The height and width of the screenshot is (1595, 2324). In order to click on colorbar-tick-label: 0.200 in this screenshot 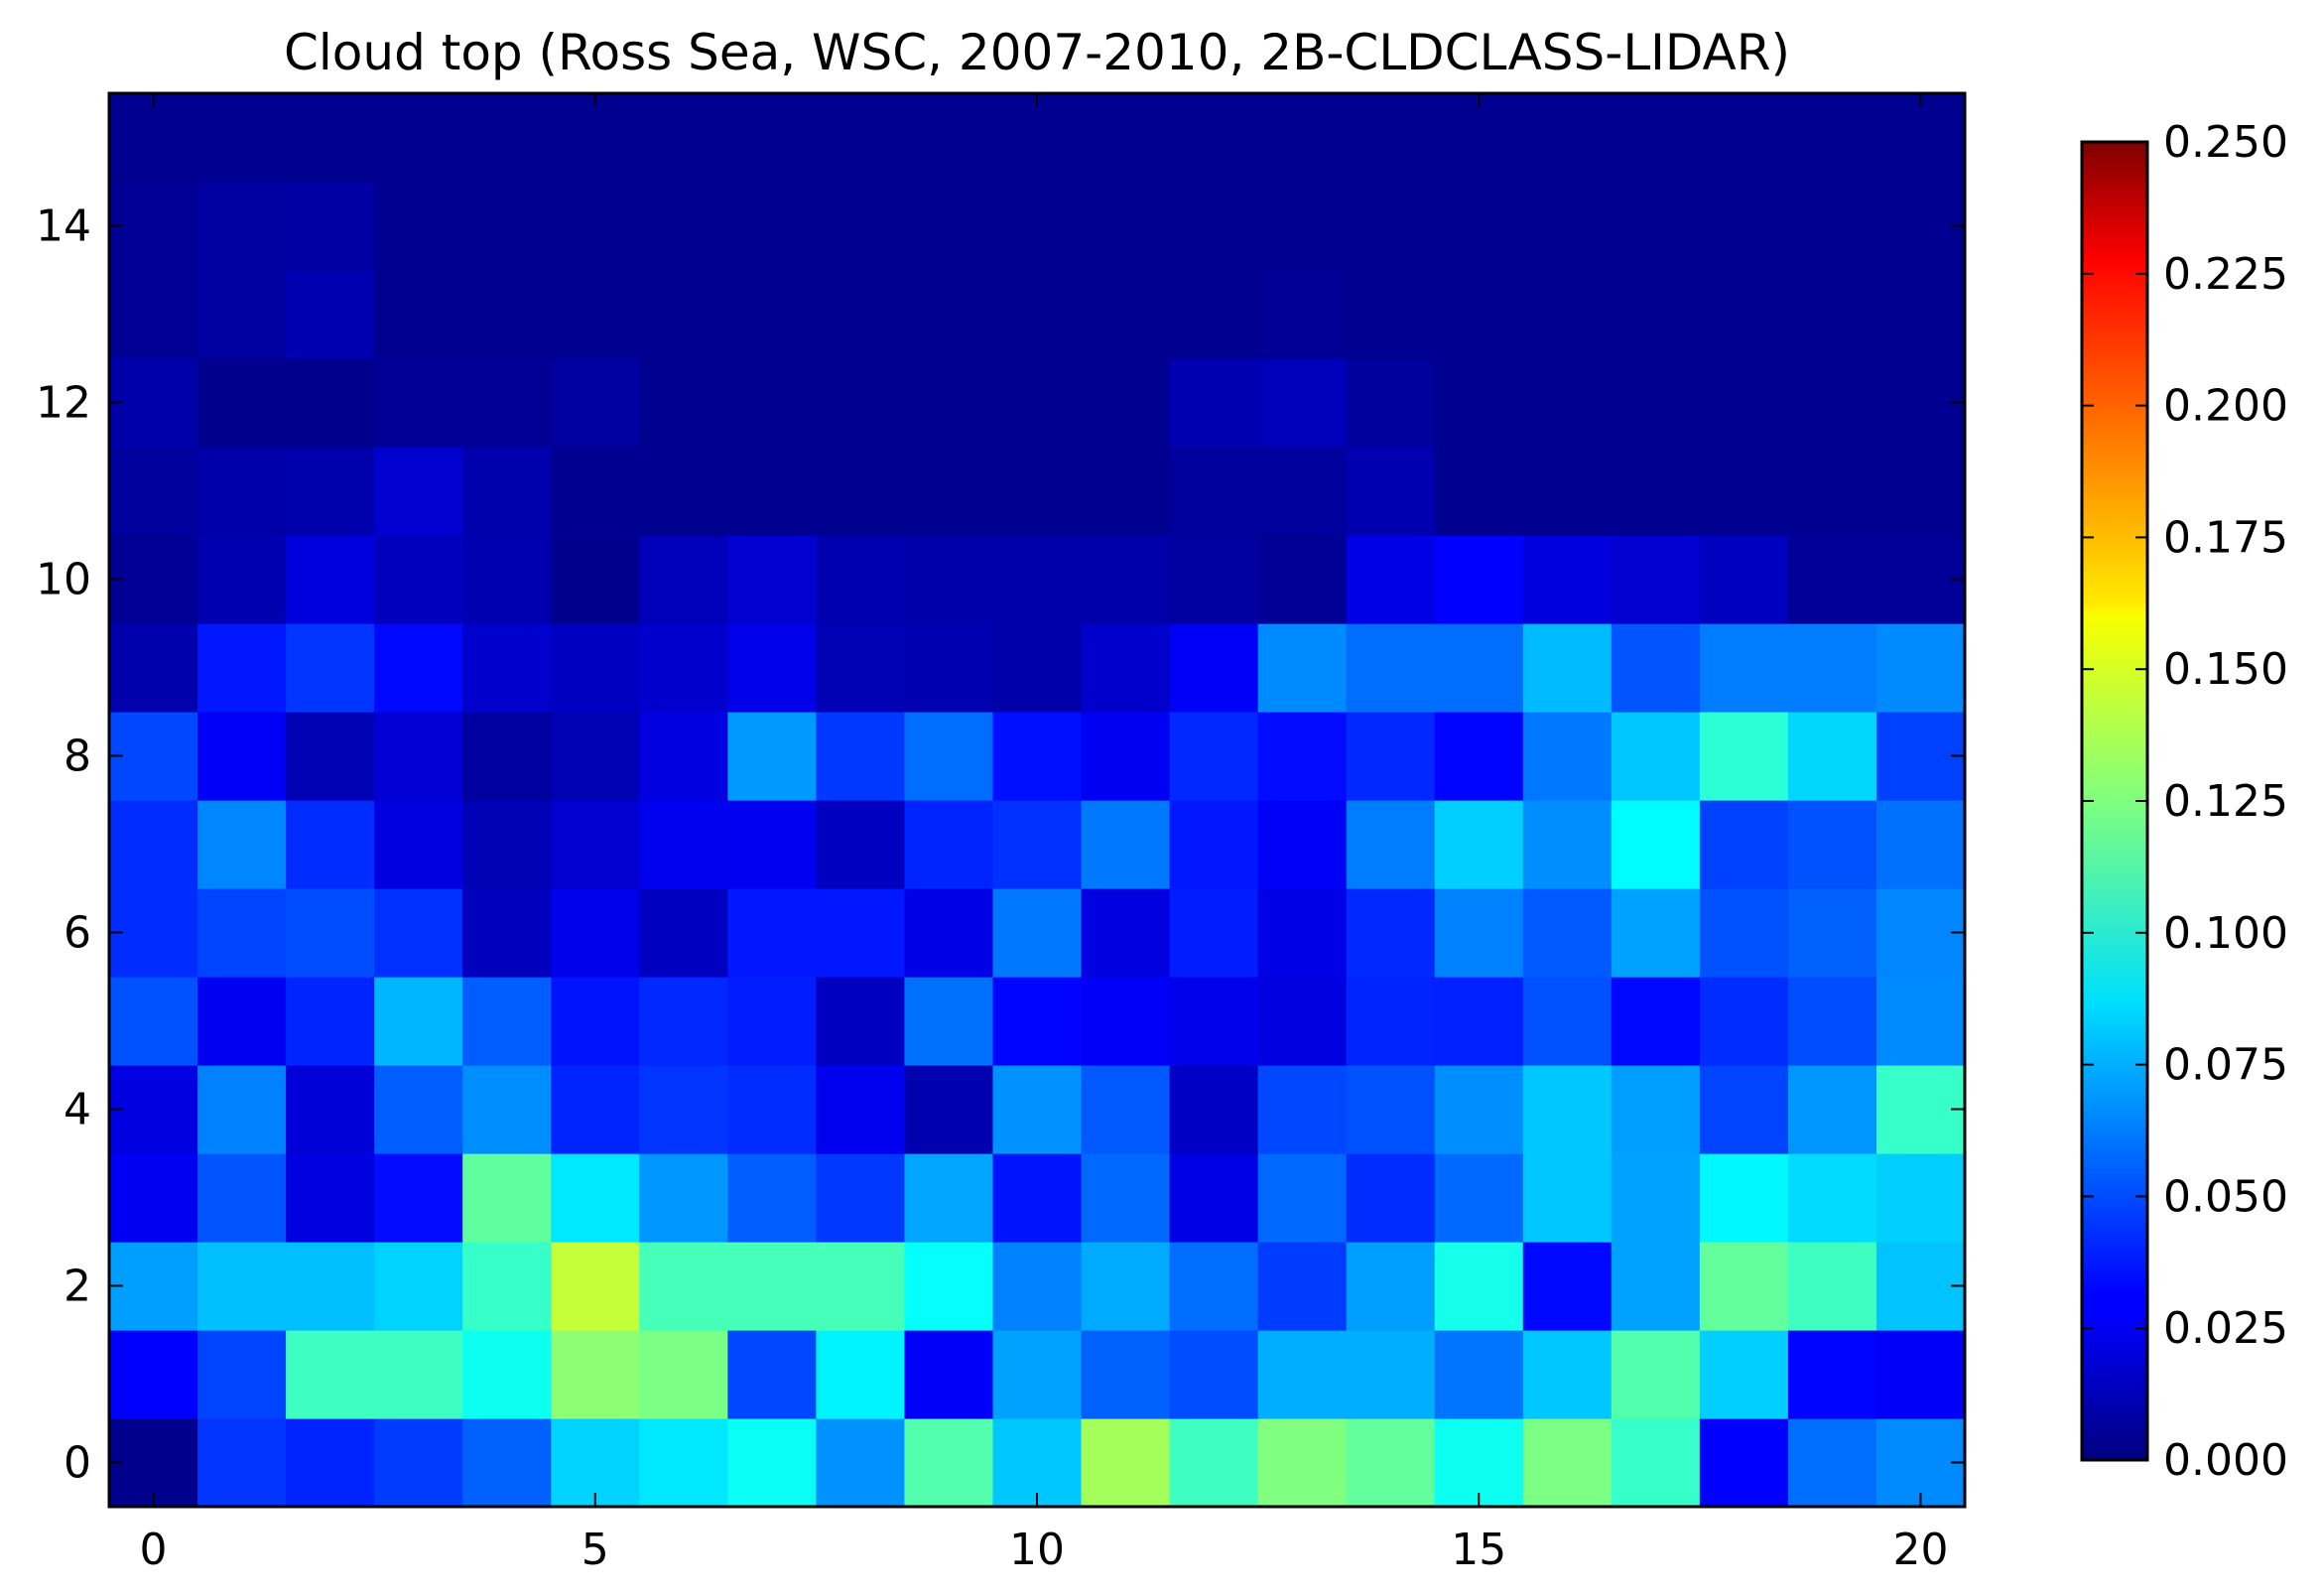, I will do `click(2225, 406)`.